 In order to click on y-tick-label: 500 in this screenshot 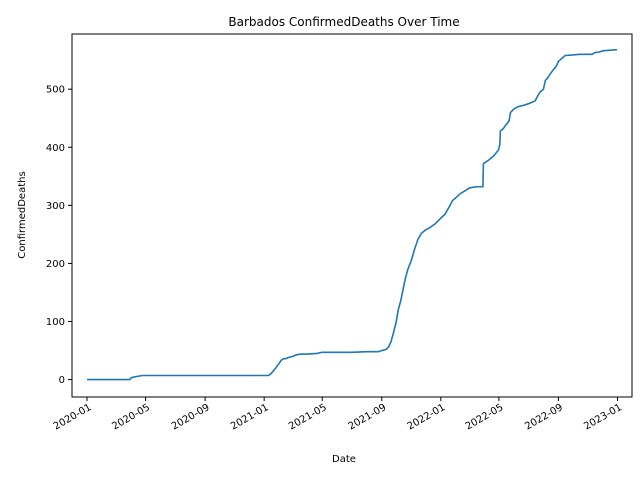, I will do `click(55, 90)`.